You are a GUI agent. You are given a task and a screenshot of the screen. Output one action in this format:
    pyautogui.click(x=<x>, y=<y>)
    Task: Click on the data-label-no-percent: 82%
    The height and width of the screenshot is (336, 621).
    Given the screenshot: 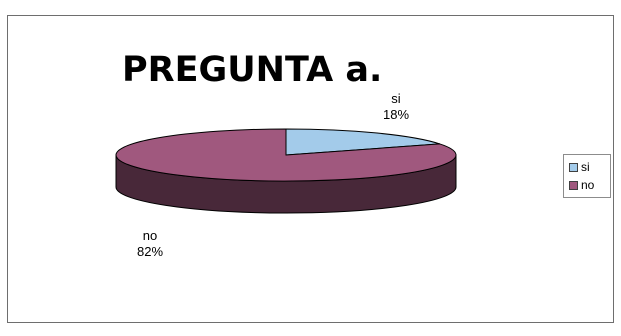 What is the action you would take?
    pyautogui.click(x=150, y=251)
    